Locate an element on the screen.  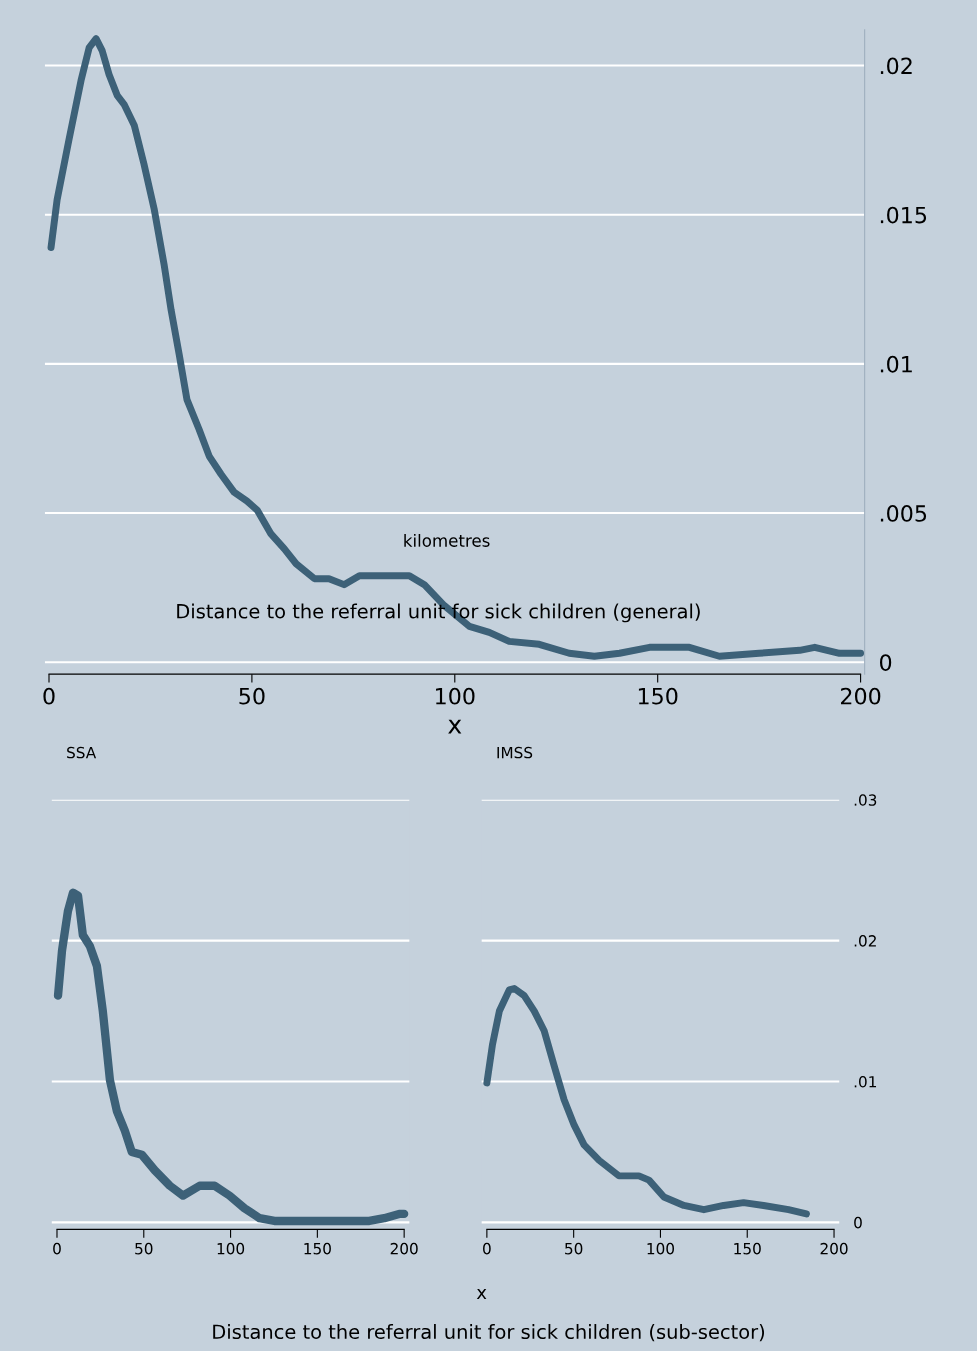
y-tick-label: .015 is located at coordinates (903, 215).